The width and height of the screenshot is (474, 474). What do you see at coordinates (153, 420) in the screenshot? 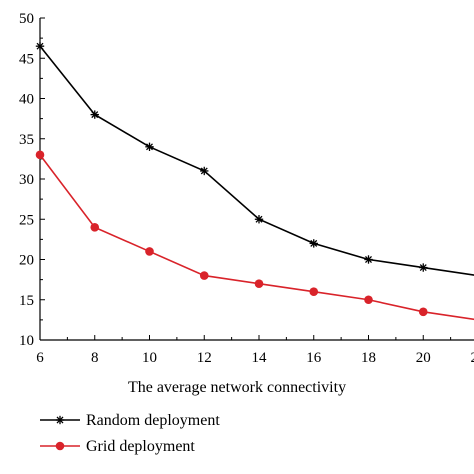
I see `legend-label: Random deployment` at bounding box center [153, 420].